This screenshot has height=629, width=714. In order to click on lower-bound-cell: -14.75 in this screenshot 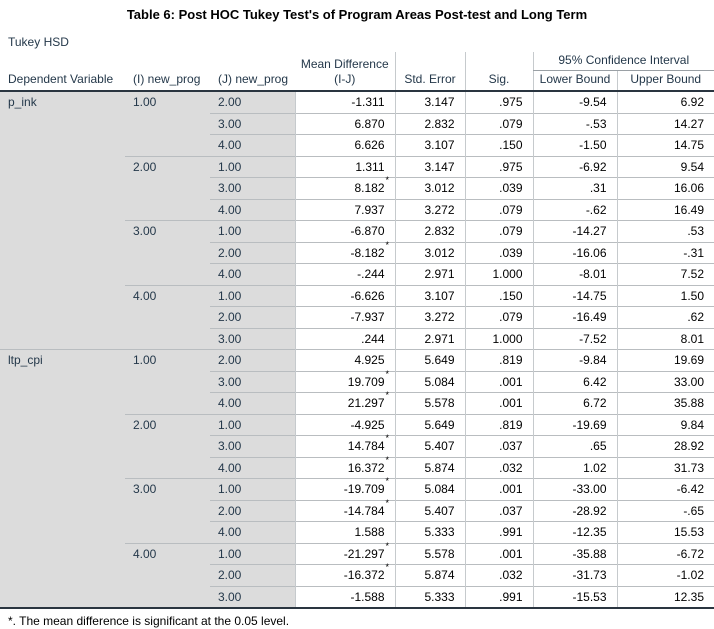, I will do `click(574, 295)`.